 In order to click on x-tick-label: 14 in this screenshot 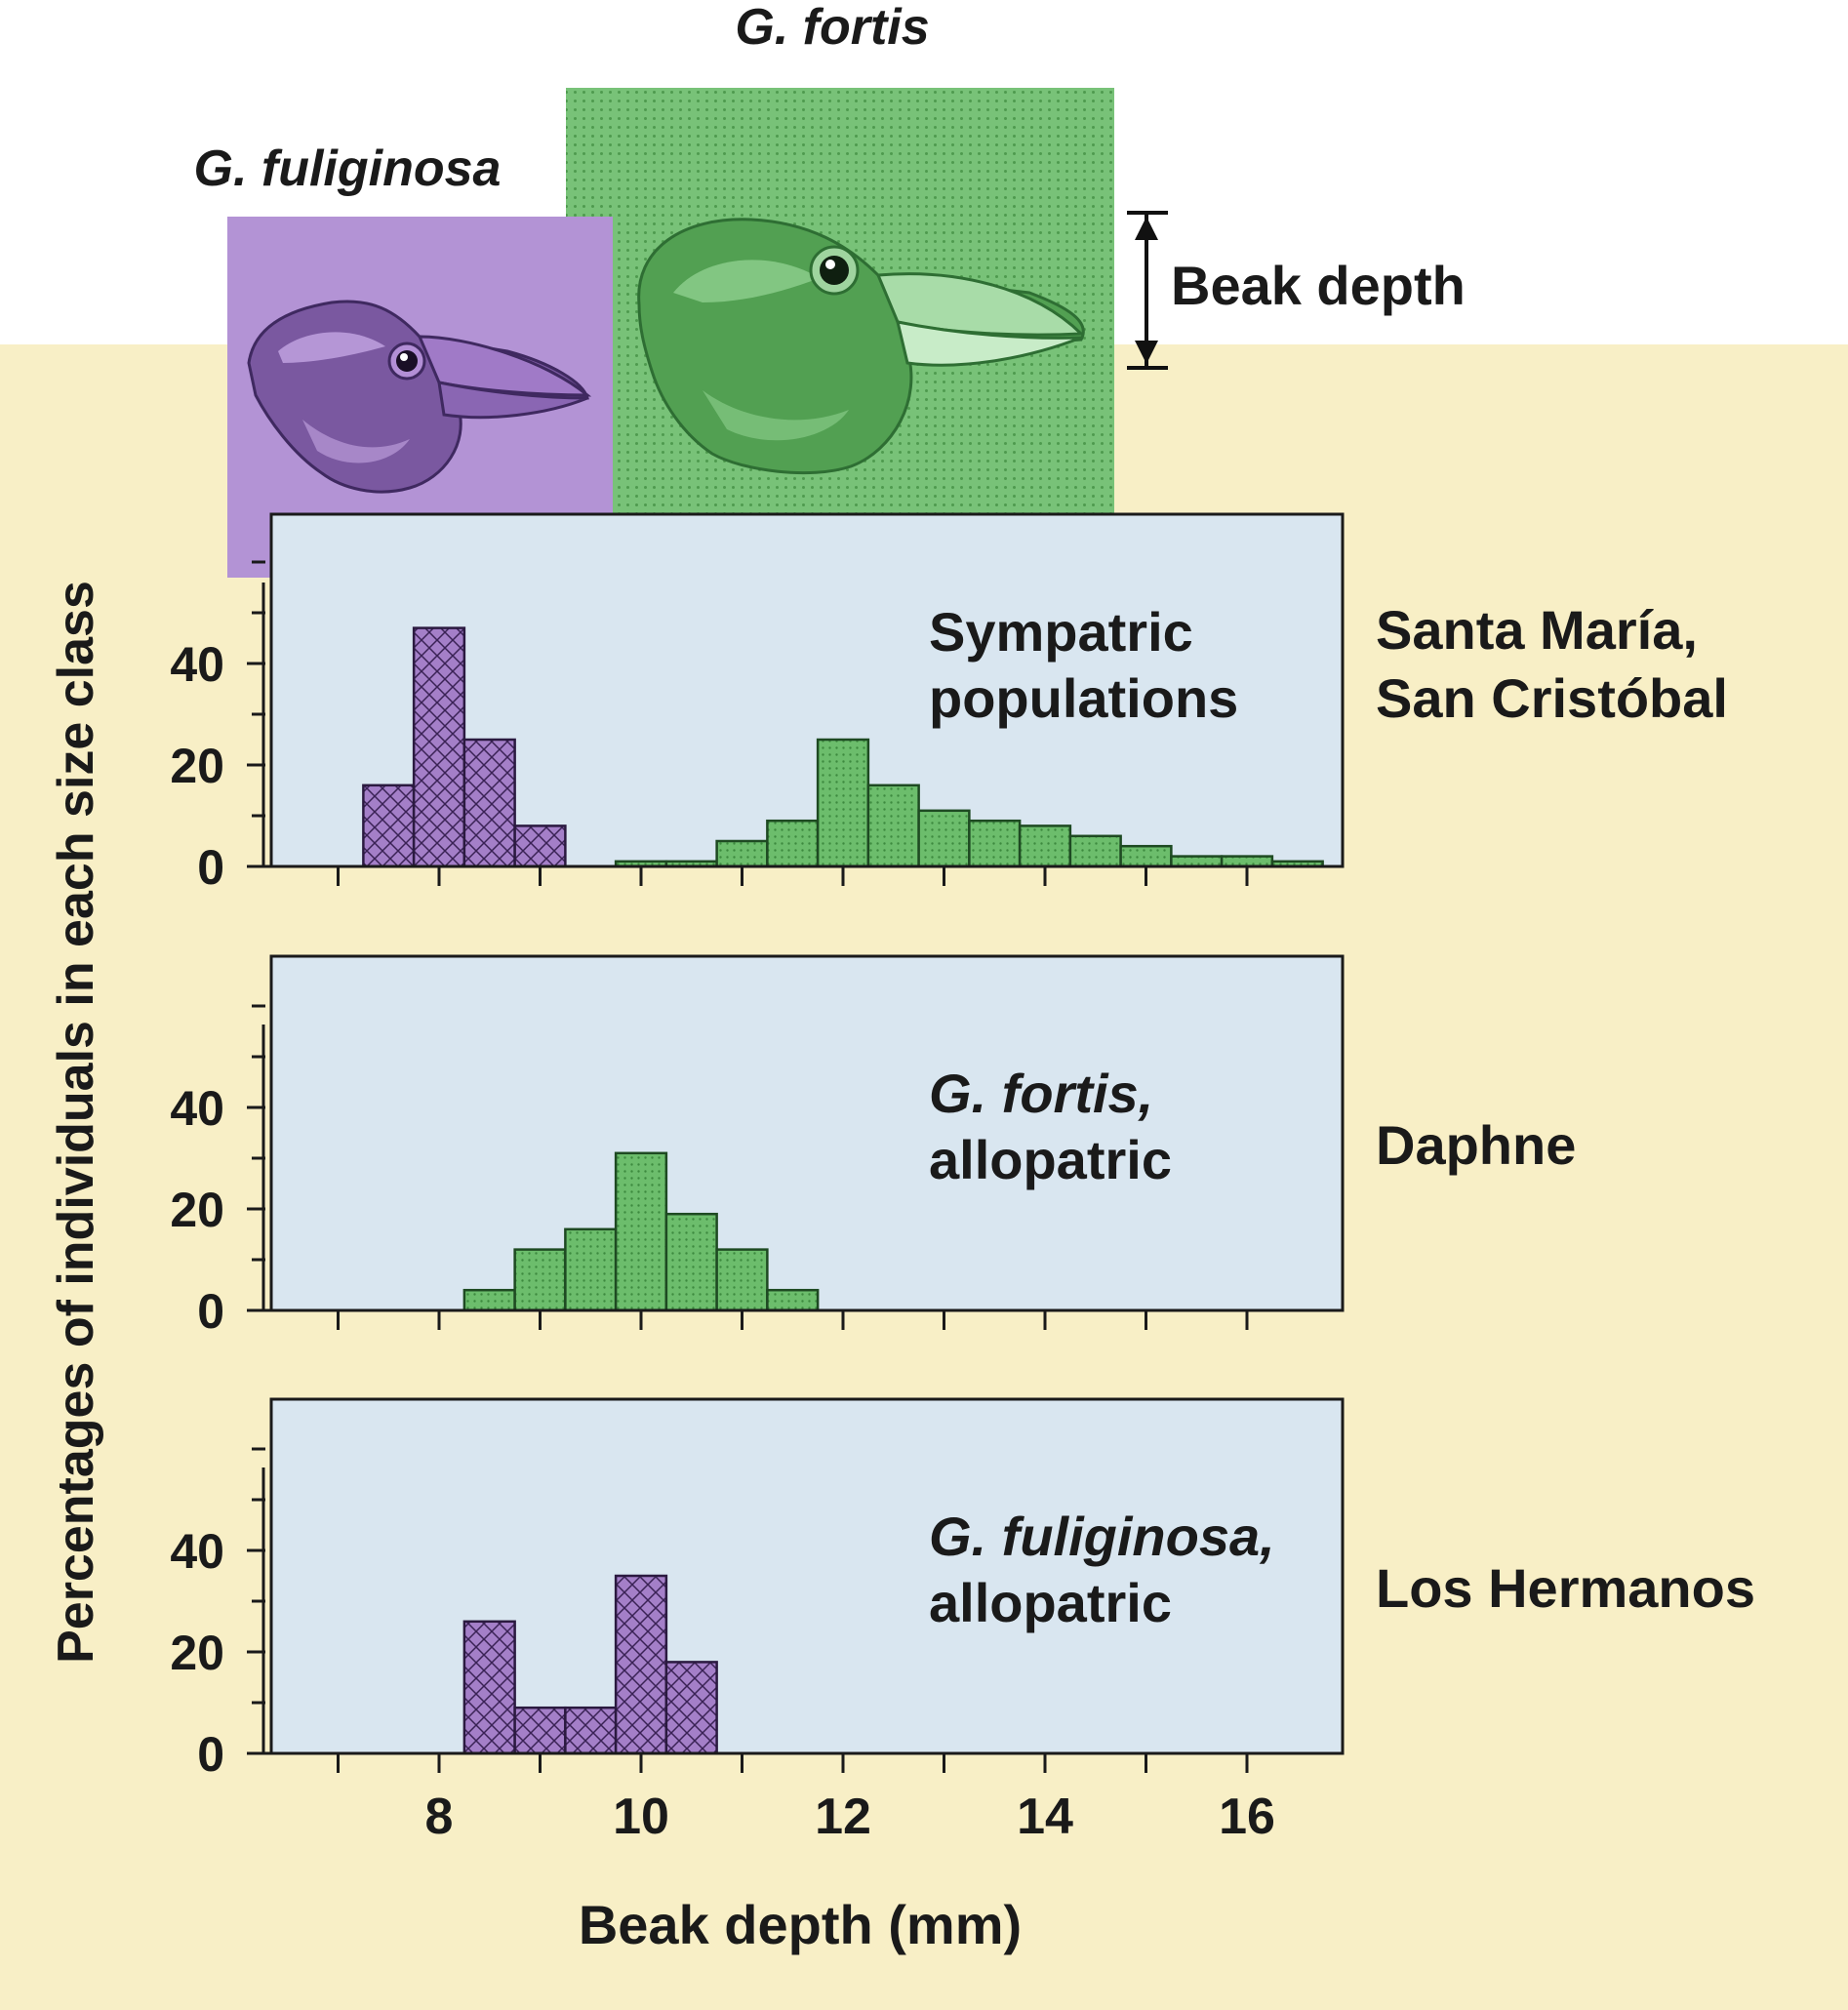, I will do `click(1045, 1817)`.